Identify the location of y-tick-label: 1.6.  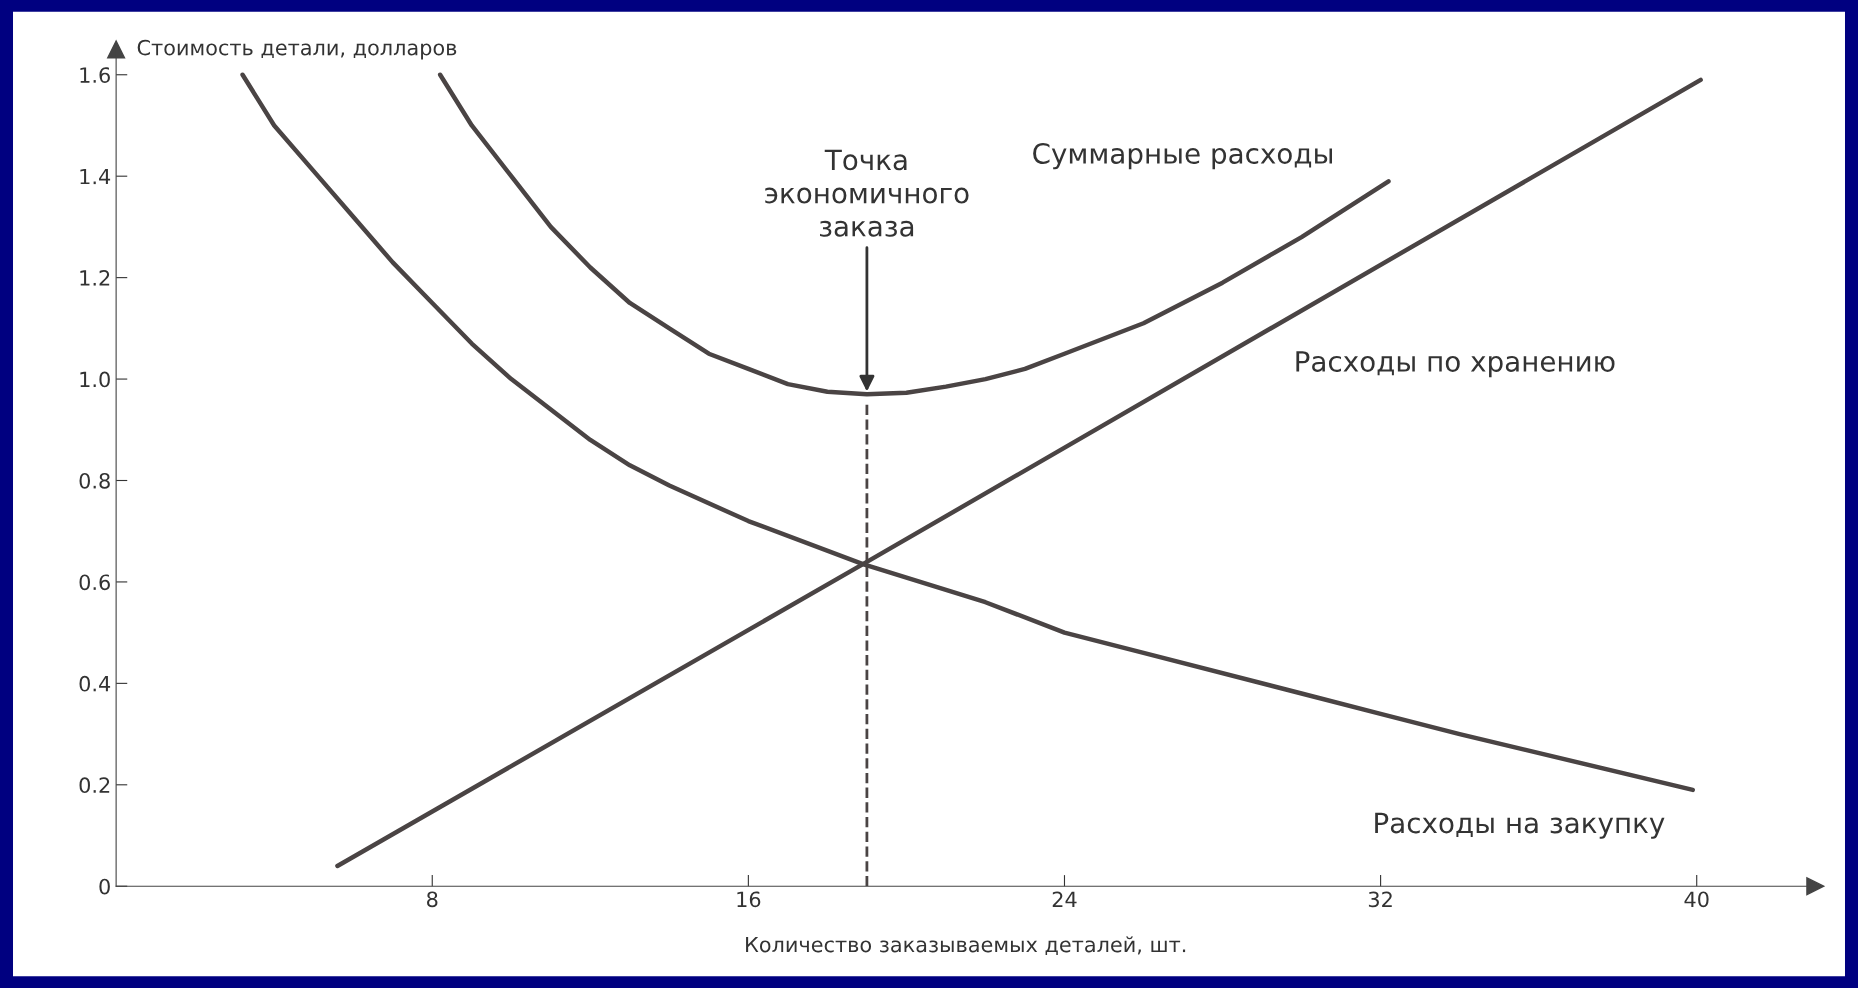
(95, 75).